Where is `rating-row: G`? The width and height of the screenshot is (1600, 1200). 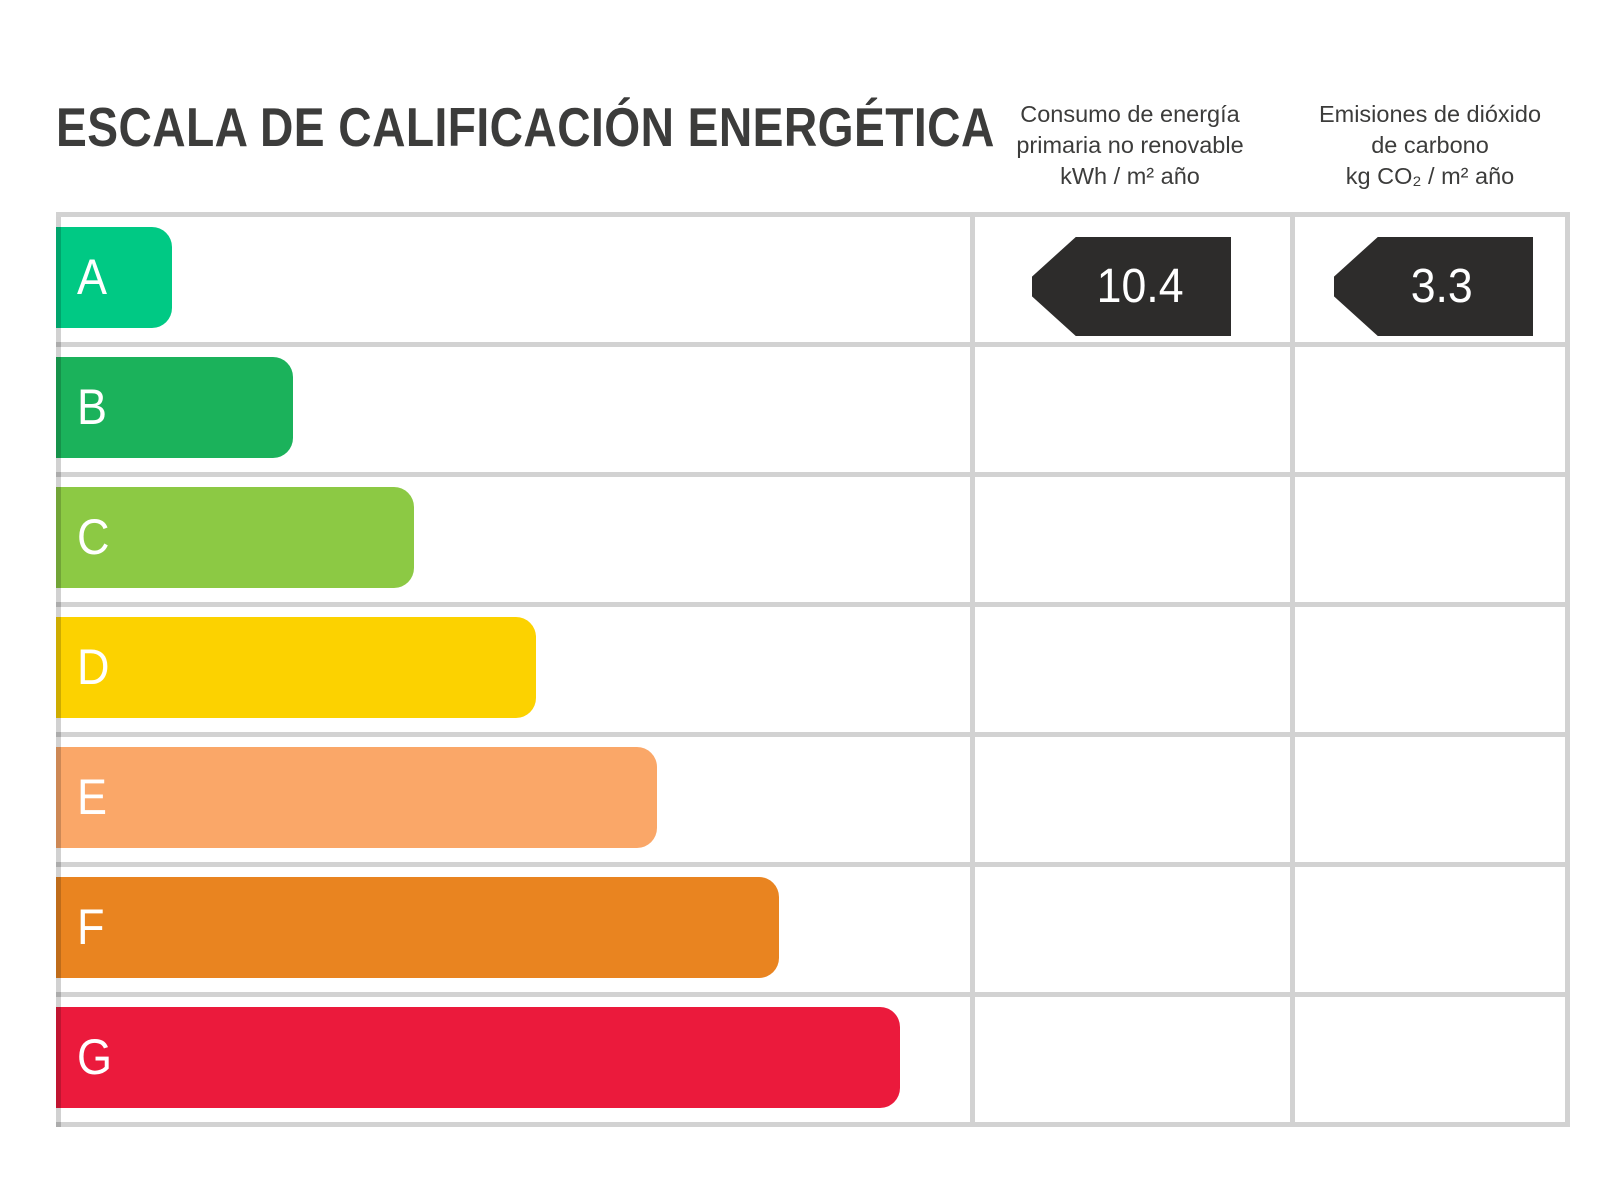 rating-row: G is located at coordinates (810, 1067).